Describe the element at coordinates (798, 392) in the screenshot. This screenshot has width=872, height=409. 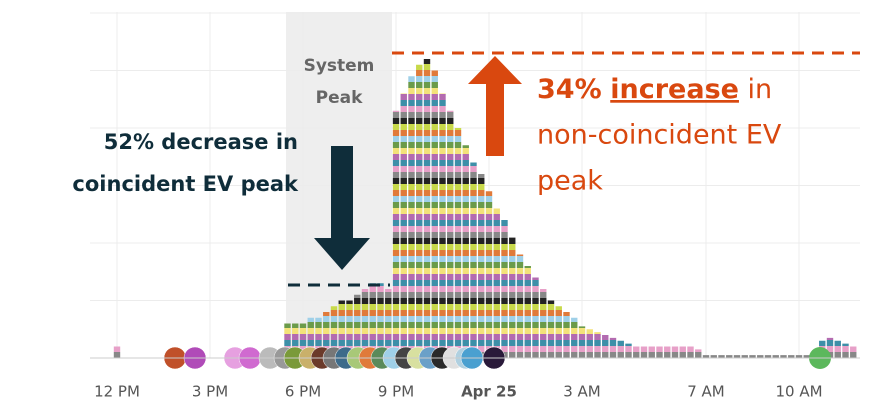
I see `x-tick-label: 10 AM` at that location.